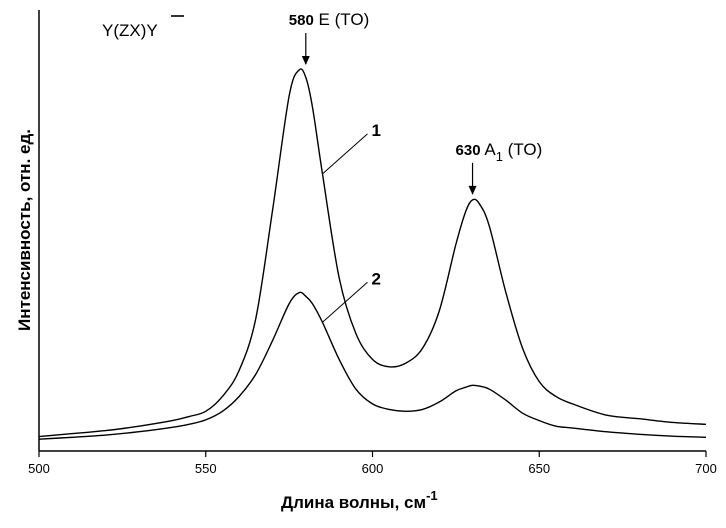 This screenshot has height=528, width=726. I want to click on x-tick-labels: 500 550 600 650 700, so click(372, 468).